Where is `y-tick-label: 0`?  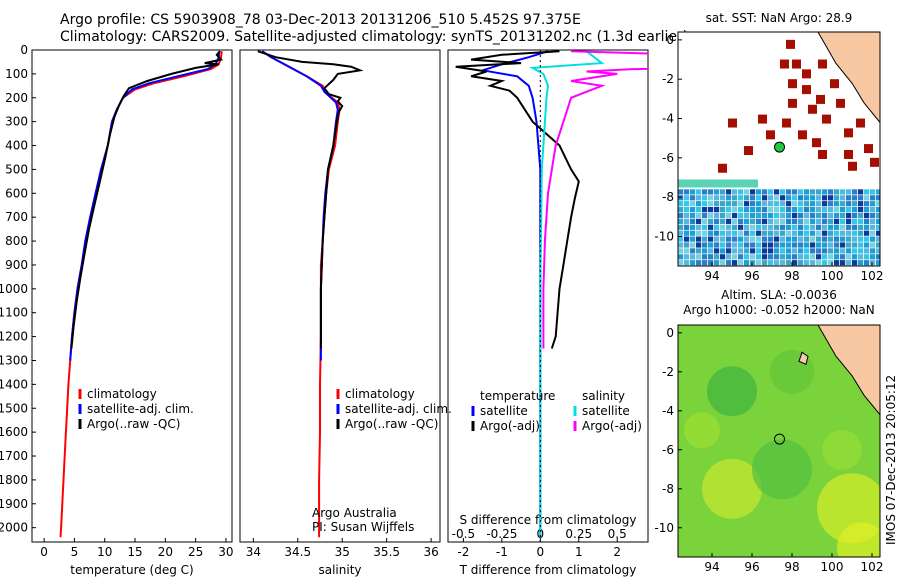
y-tick-label: 0 is located at coordinates (24, 50).